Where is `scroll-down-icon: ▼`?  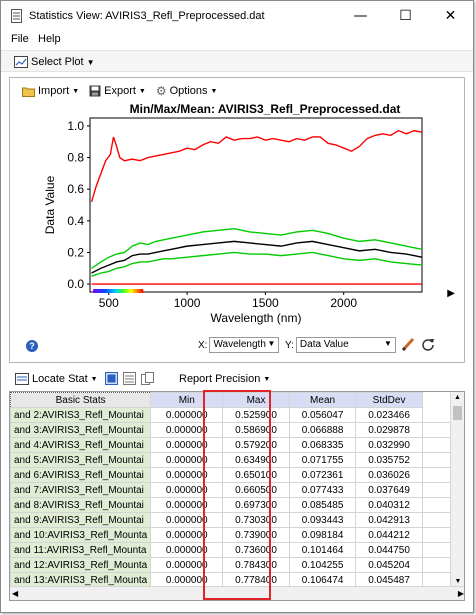 scroll-down-icon: ▼ is located at coordinates (458, 581).